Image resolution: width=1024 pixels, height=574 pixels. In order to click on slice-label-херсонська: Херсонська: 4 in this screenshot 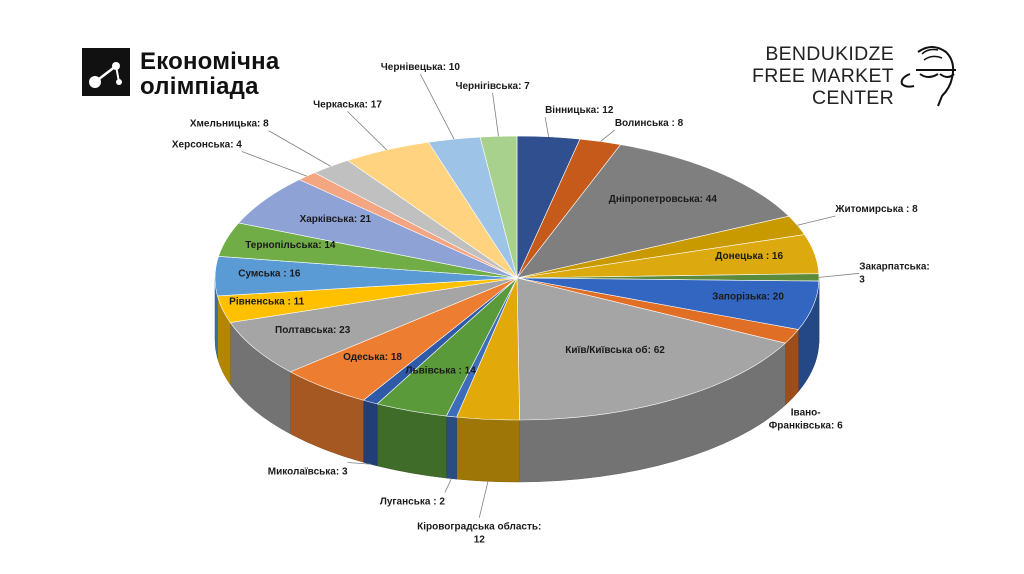, I will do `click(207, 145)`.